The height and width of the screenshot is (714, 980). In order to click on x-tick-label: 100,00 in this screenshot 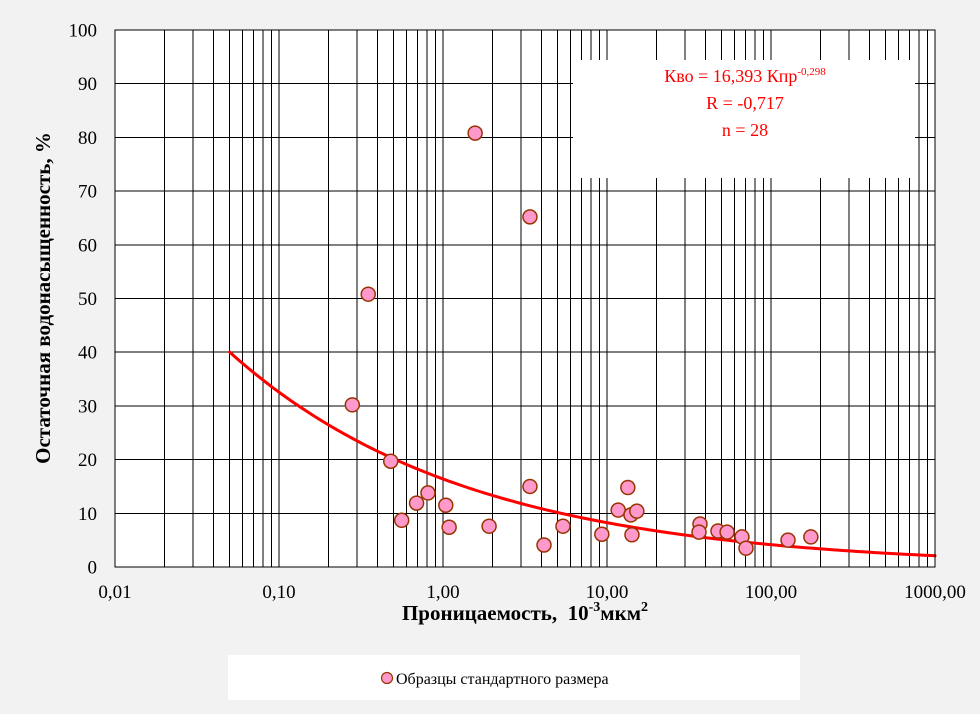, I will do `click(771, 592)`.